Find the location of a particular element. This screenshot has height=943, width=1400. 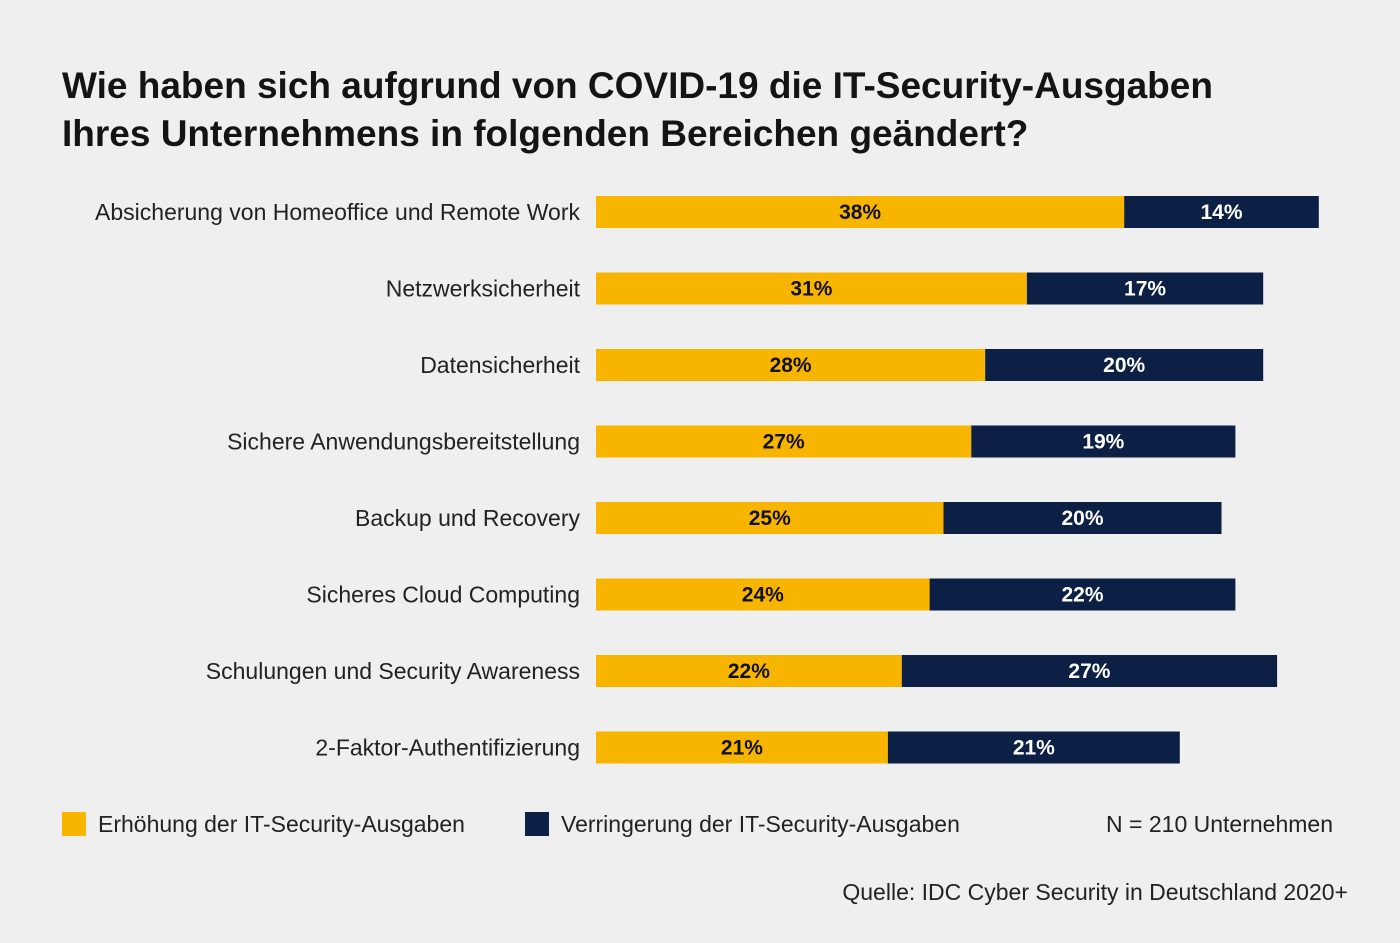

category-label: Schulungen und Security Awareness is located at coordinates (393, 671).